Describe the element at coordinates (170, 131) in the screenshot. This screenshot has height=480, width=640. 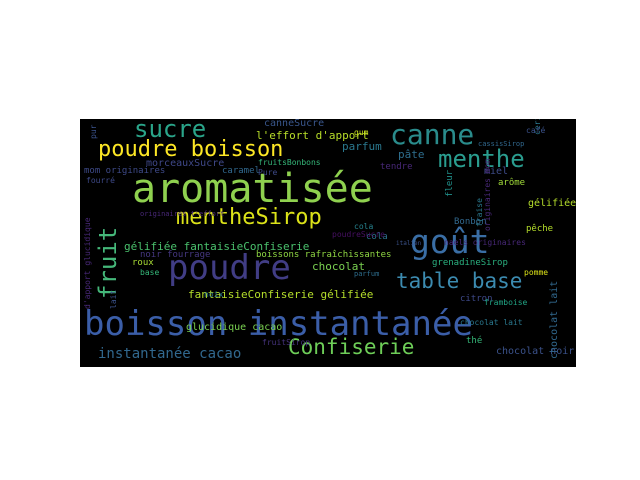
I see `word: sucre` at that location.